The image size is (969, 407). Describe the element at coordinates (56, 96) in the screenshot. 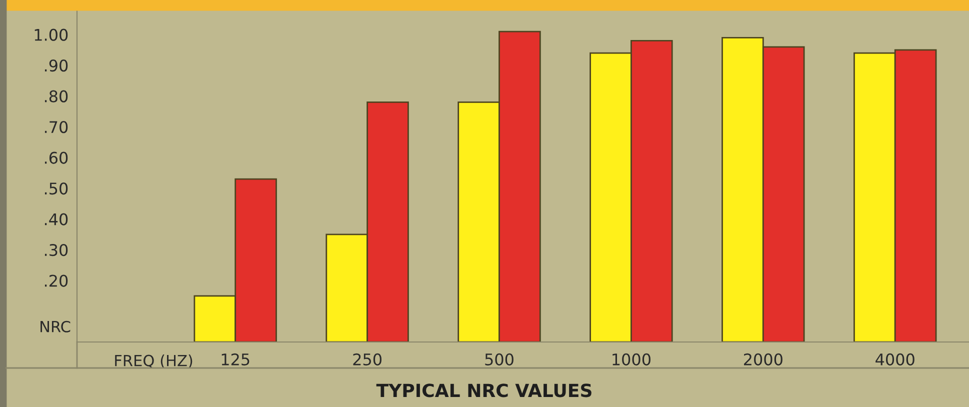

I see `y-tick-label: .80` at that location.